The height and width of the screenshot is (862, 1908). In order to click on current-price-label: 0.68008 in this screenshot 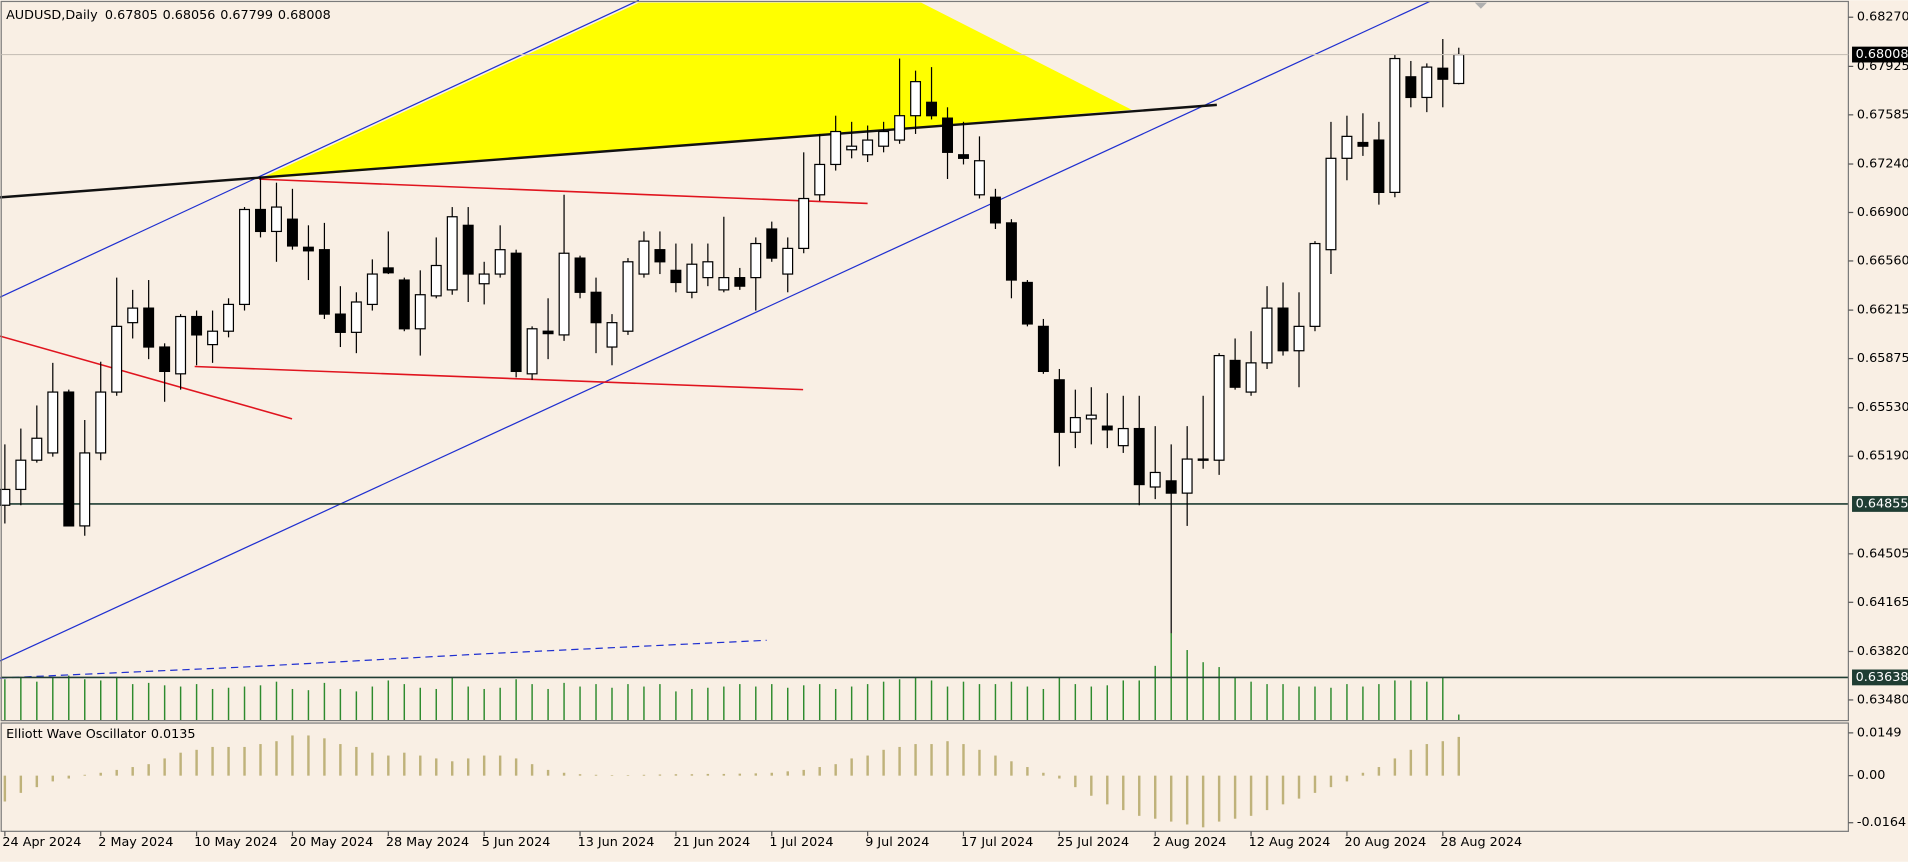, I will do `click(1882, 54)`.